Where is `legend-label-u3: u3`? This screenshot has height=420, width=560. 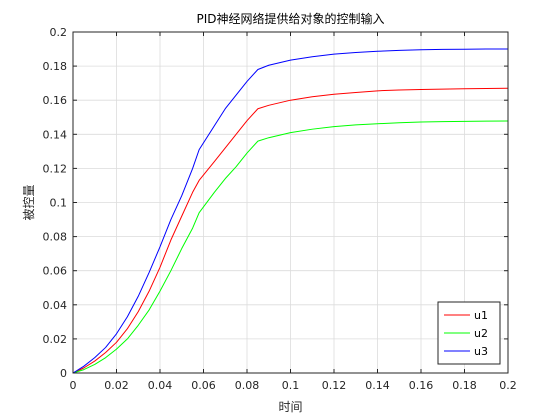
legend-label-u3: u3 is located at coordinates (481, 351).